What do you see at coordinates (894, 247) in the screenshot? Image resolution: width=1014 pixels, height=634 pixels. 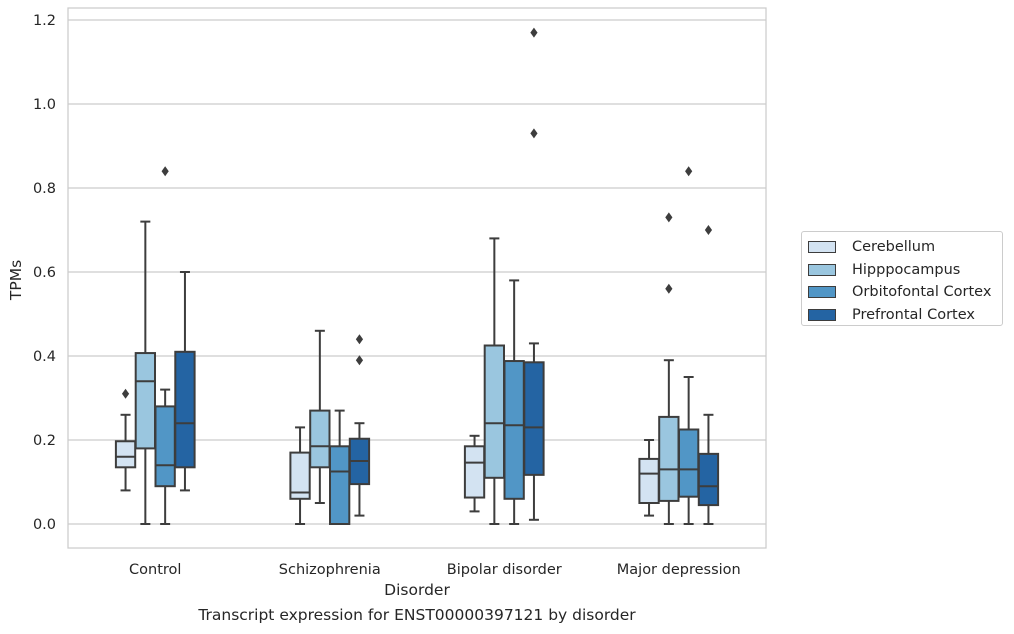 I see `legend-label-cerebellum: Cerebellum` at bounding box center [894, 247].